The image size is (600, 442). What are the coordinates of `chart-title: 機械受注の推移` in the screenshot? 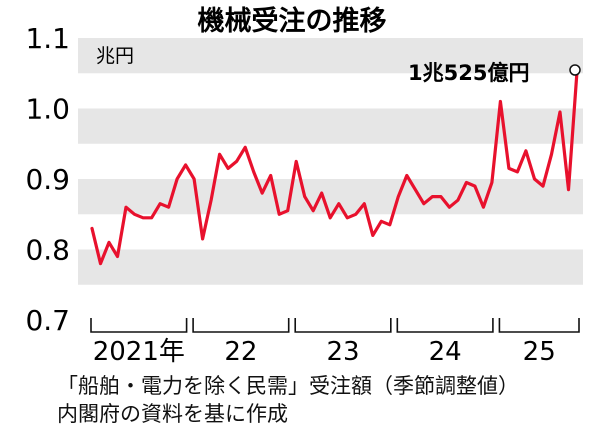 It's located at (292, 21).